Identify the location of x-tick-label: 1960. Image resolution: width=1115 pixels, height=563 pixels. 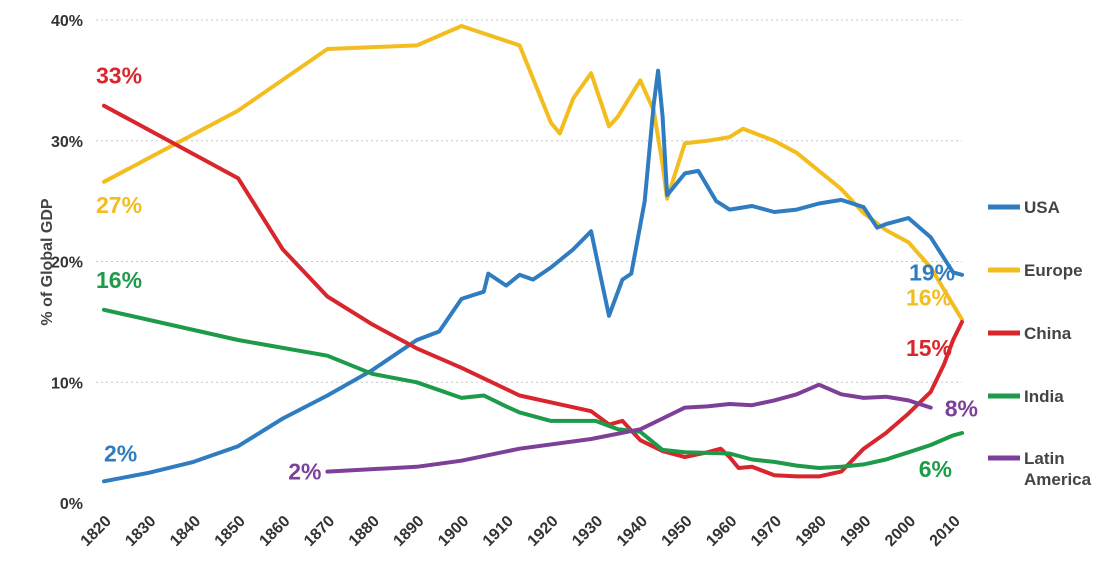
(721, 531).